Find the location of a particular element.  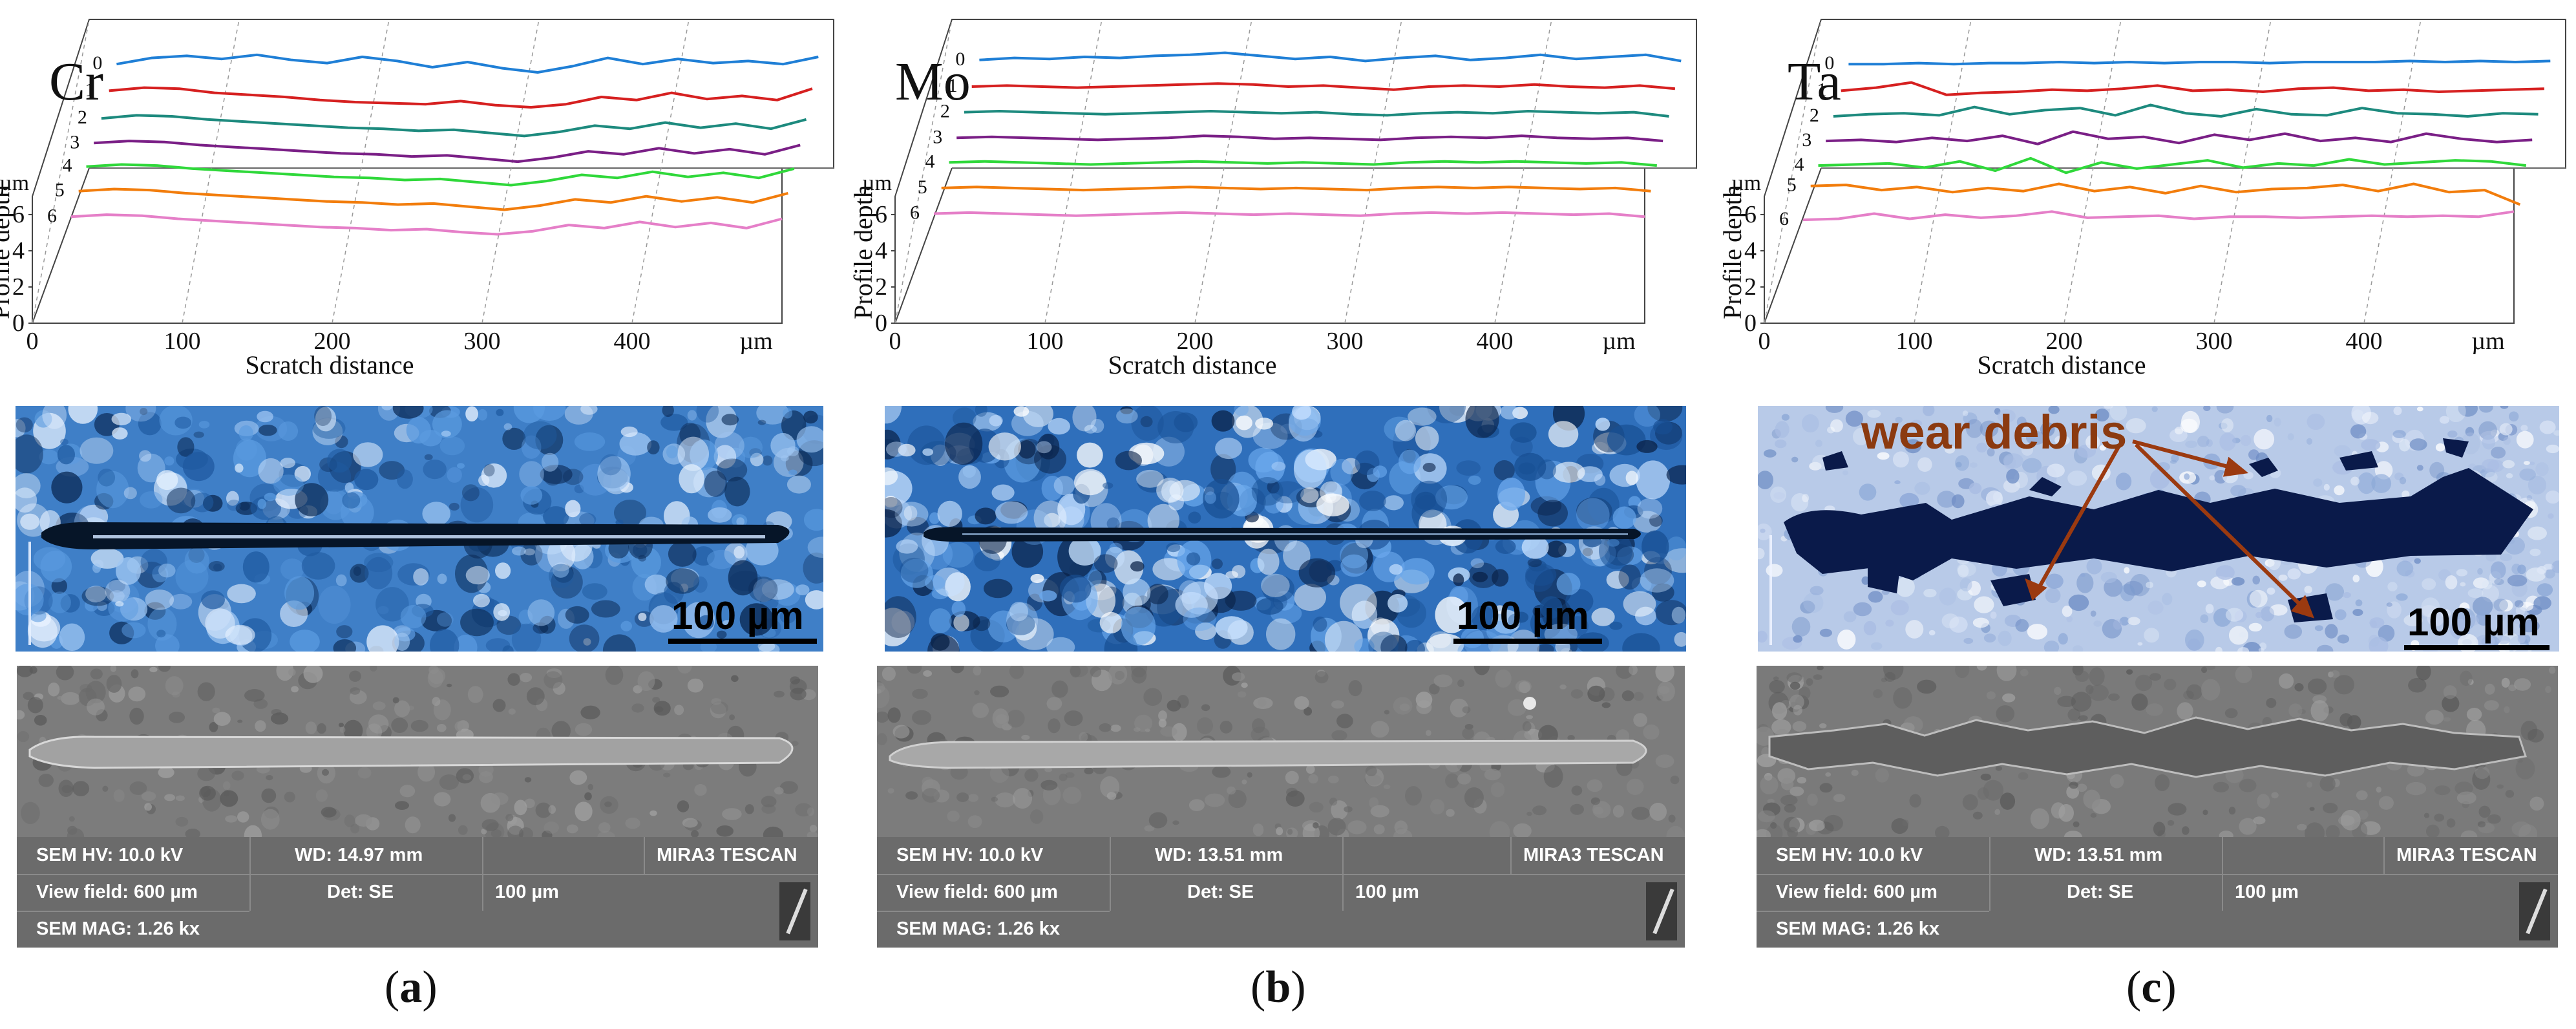

sem-mag: SEM MAG: 1.26 kx is located at coordinates (1858, 928).